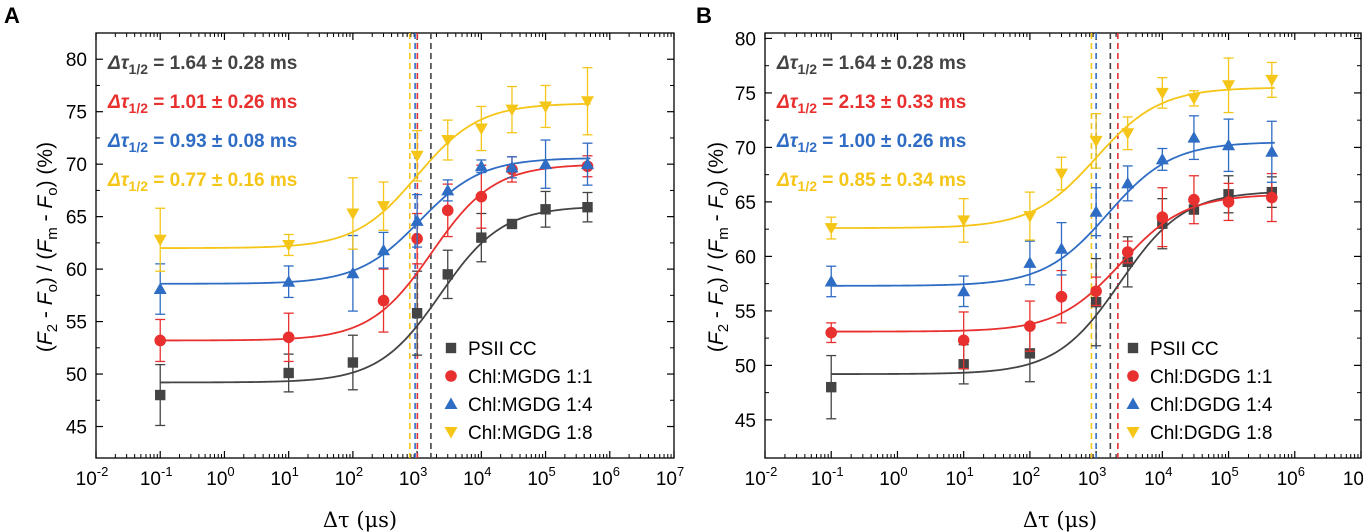  I want to click on x-tick-label: 10⁰, so click(893, 477).